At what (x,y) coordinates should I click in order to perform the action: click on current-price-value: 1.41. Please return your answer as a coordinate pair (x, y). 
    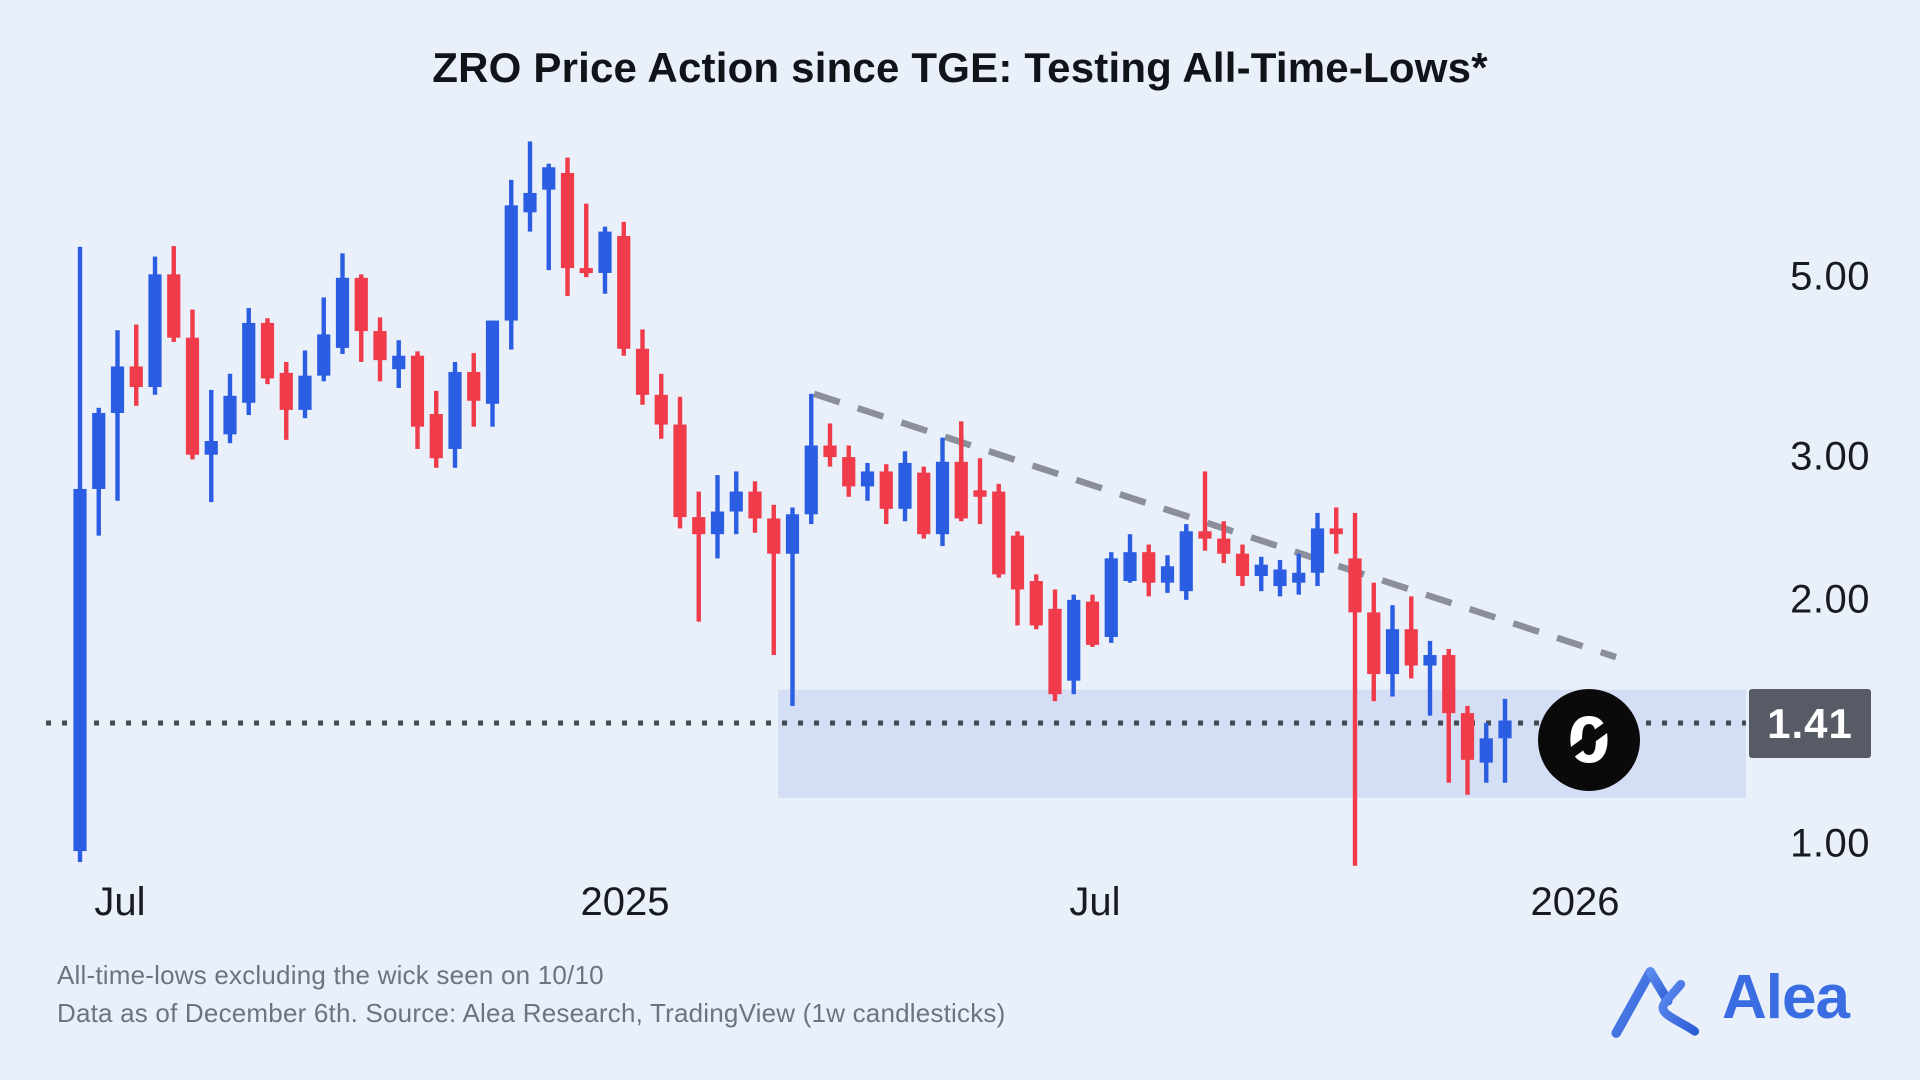
    Looking at the image, I should click on (1810, 723).